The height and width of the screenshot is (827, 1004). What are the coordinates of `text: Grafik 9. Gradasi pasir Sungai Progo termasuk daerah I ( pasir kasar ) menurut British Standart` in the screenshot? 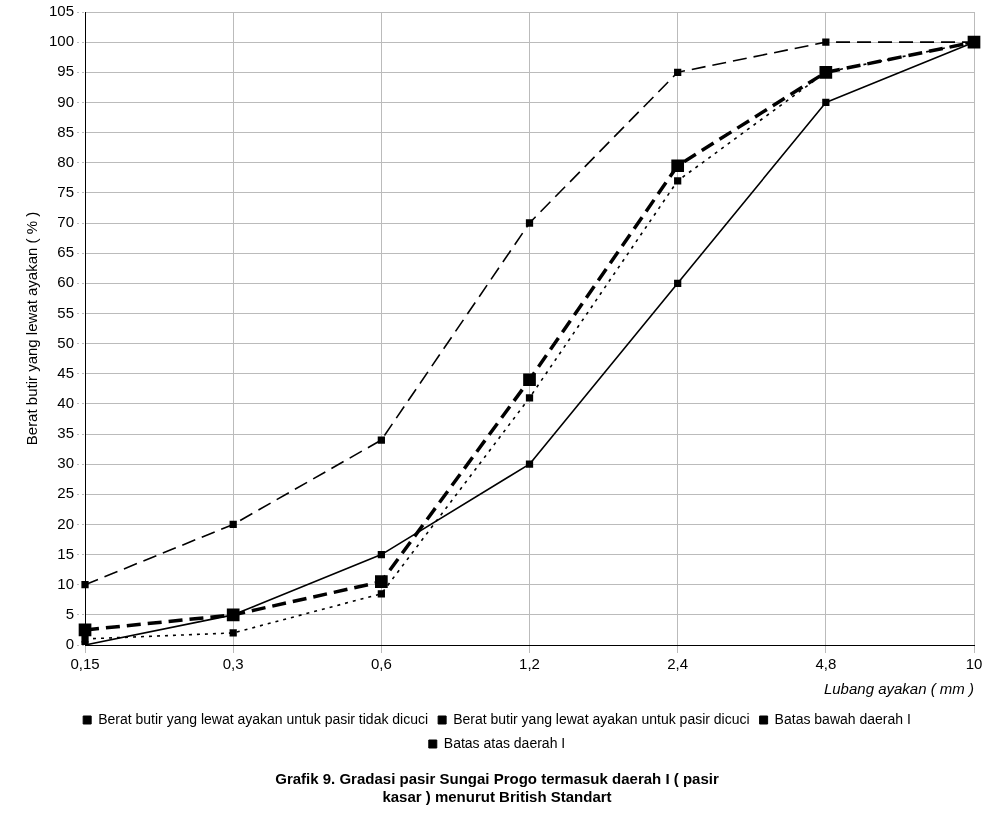 It's located at (497, 788).